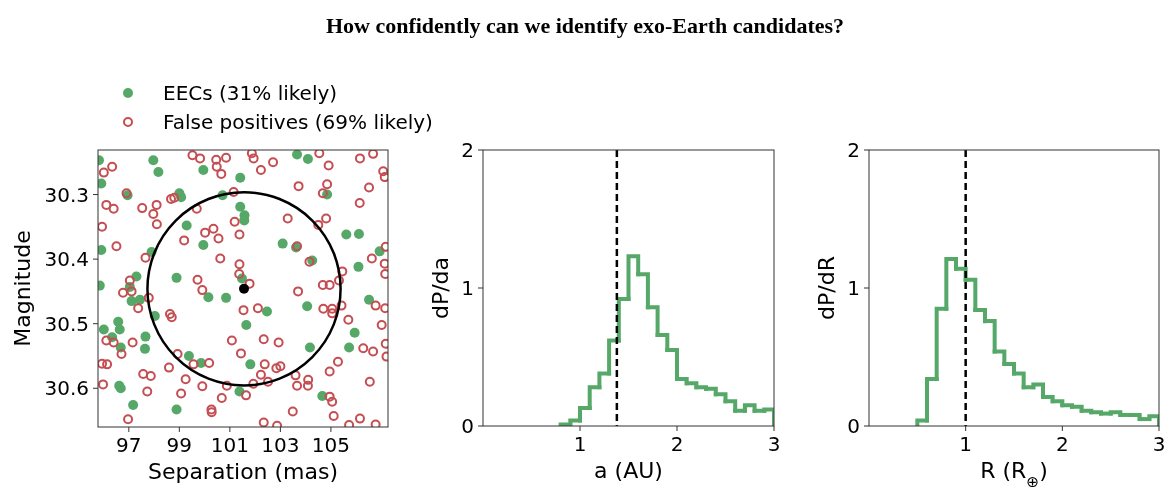  I want to click on x-axis-title: a (AU), so click(628, 470).